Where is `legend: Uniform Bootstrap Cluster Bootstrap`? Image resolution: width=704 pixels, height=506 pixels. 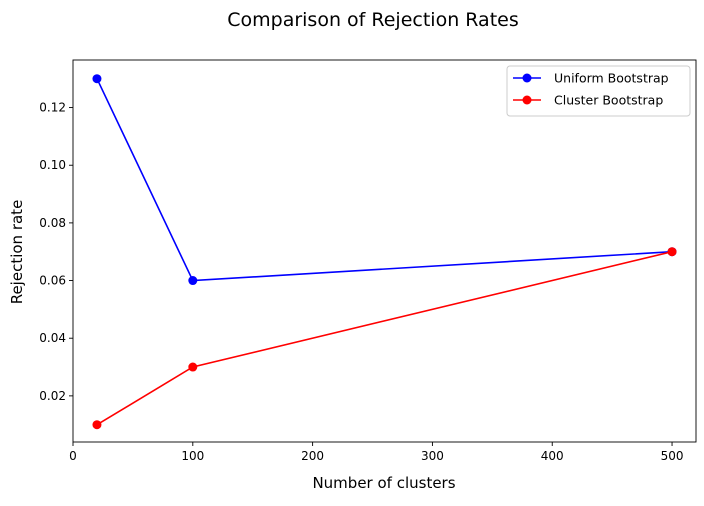
legend: Uniform Bootstrap Cluster Bootstrap is located at coordinates (598, 91).